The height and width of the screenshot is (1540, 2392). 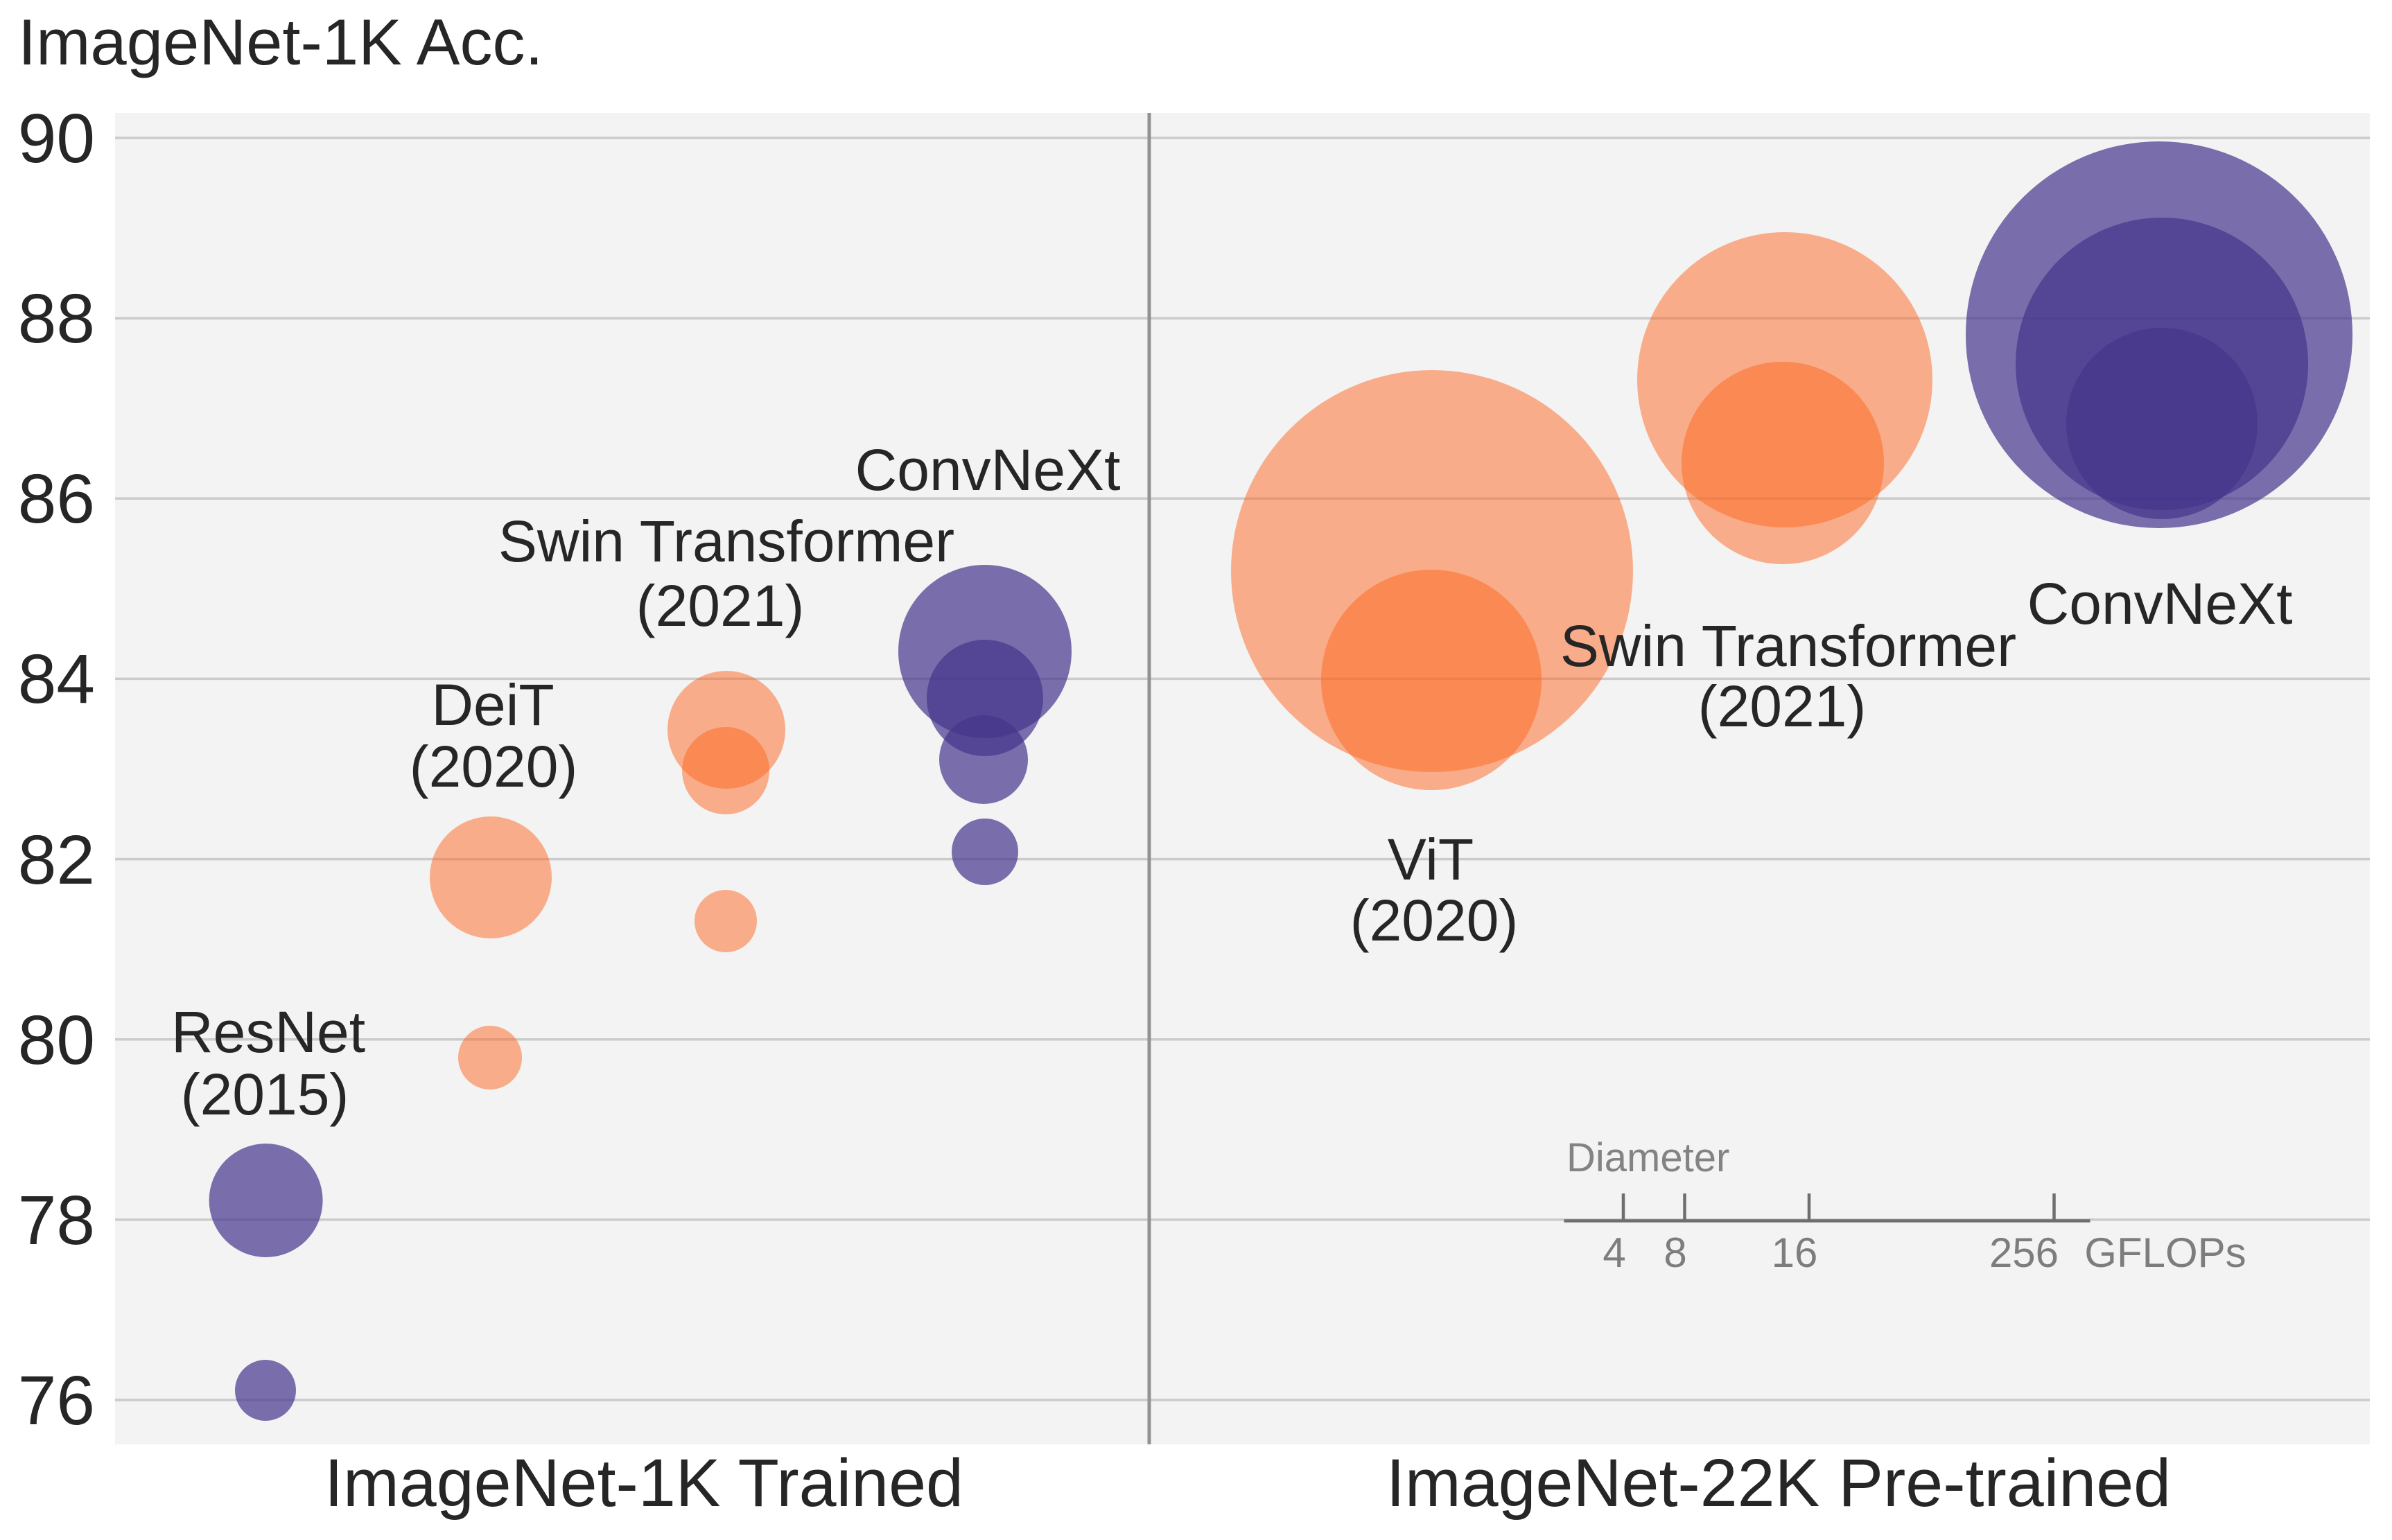 I want to click on svg-text: 86, so click(x=56, y=499).